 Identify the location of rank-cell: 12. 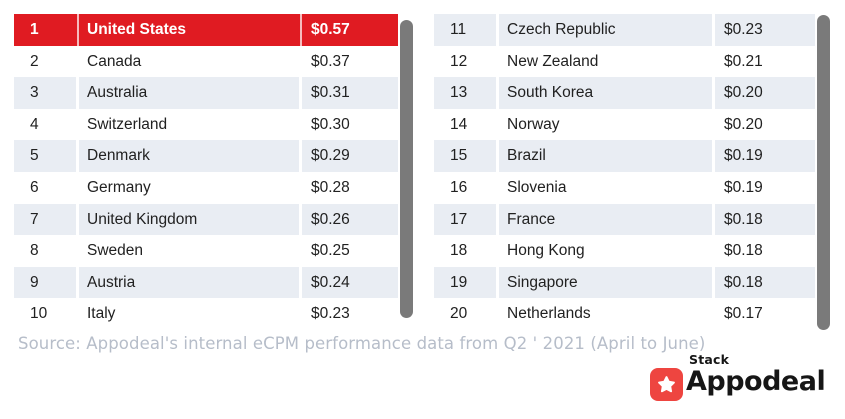
(459, 61).